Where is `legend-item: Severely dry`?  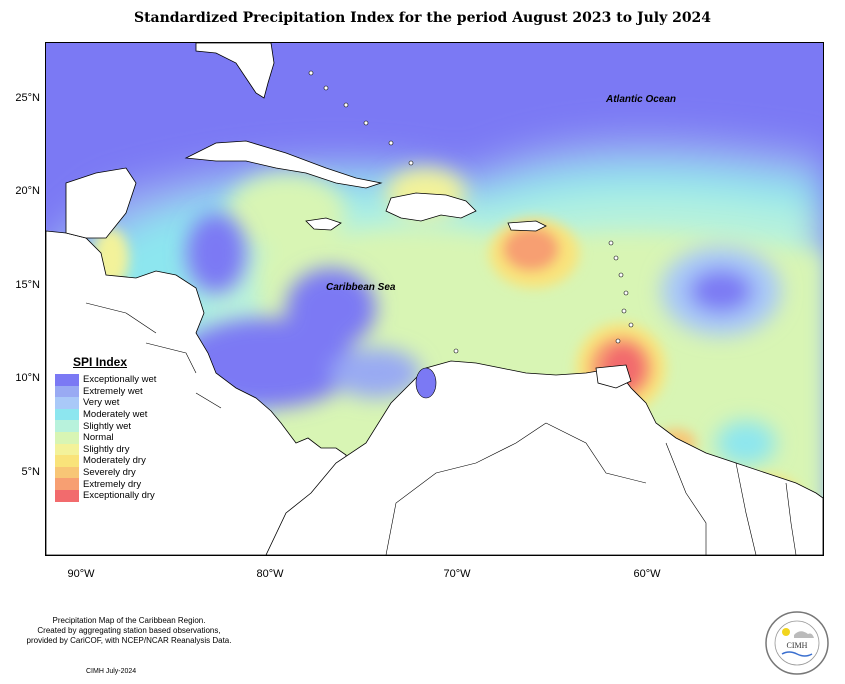 legend-item: Severely dry is located at coordinates (110, 472).